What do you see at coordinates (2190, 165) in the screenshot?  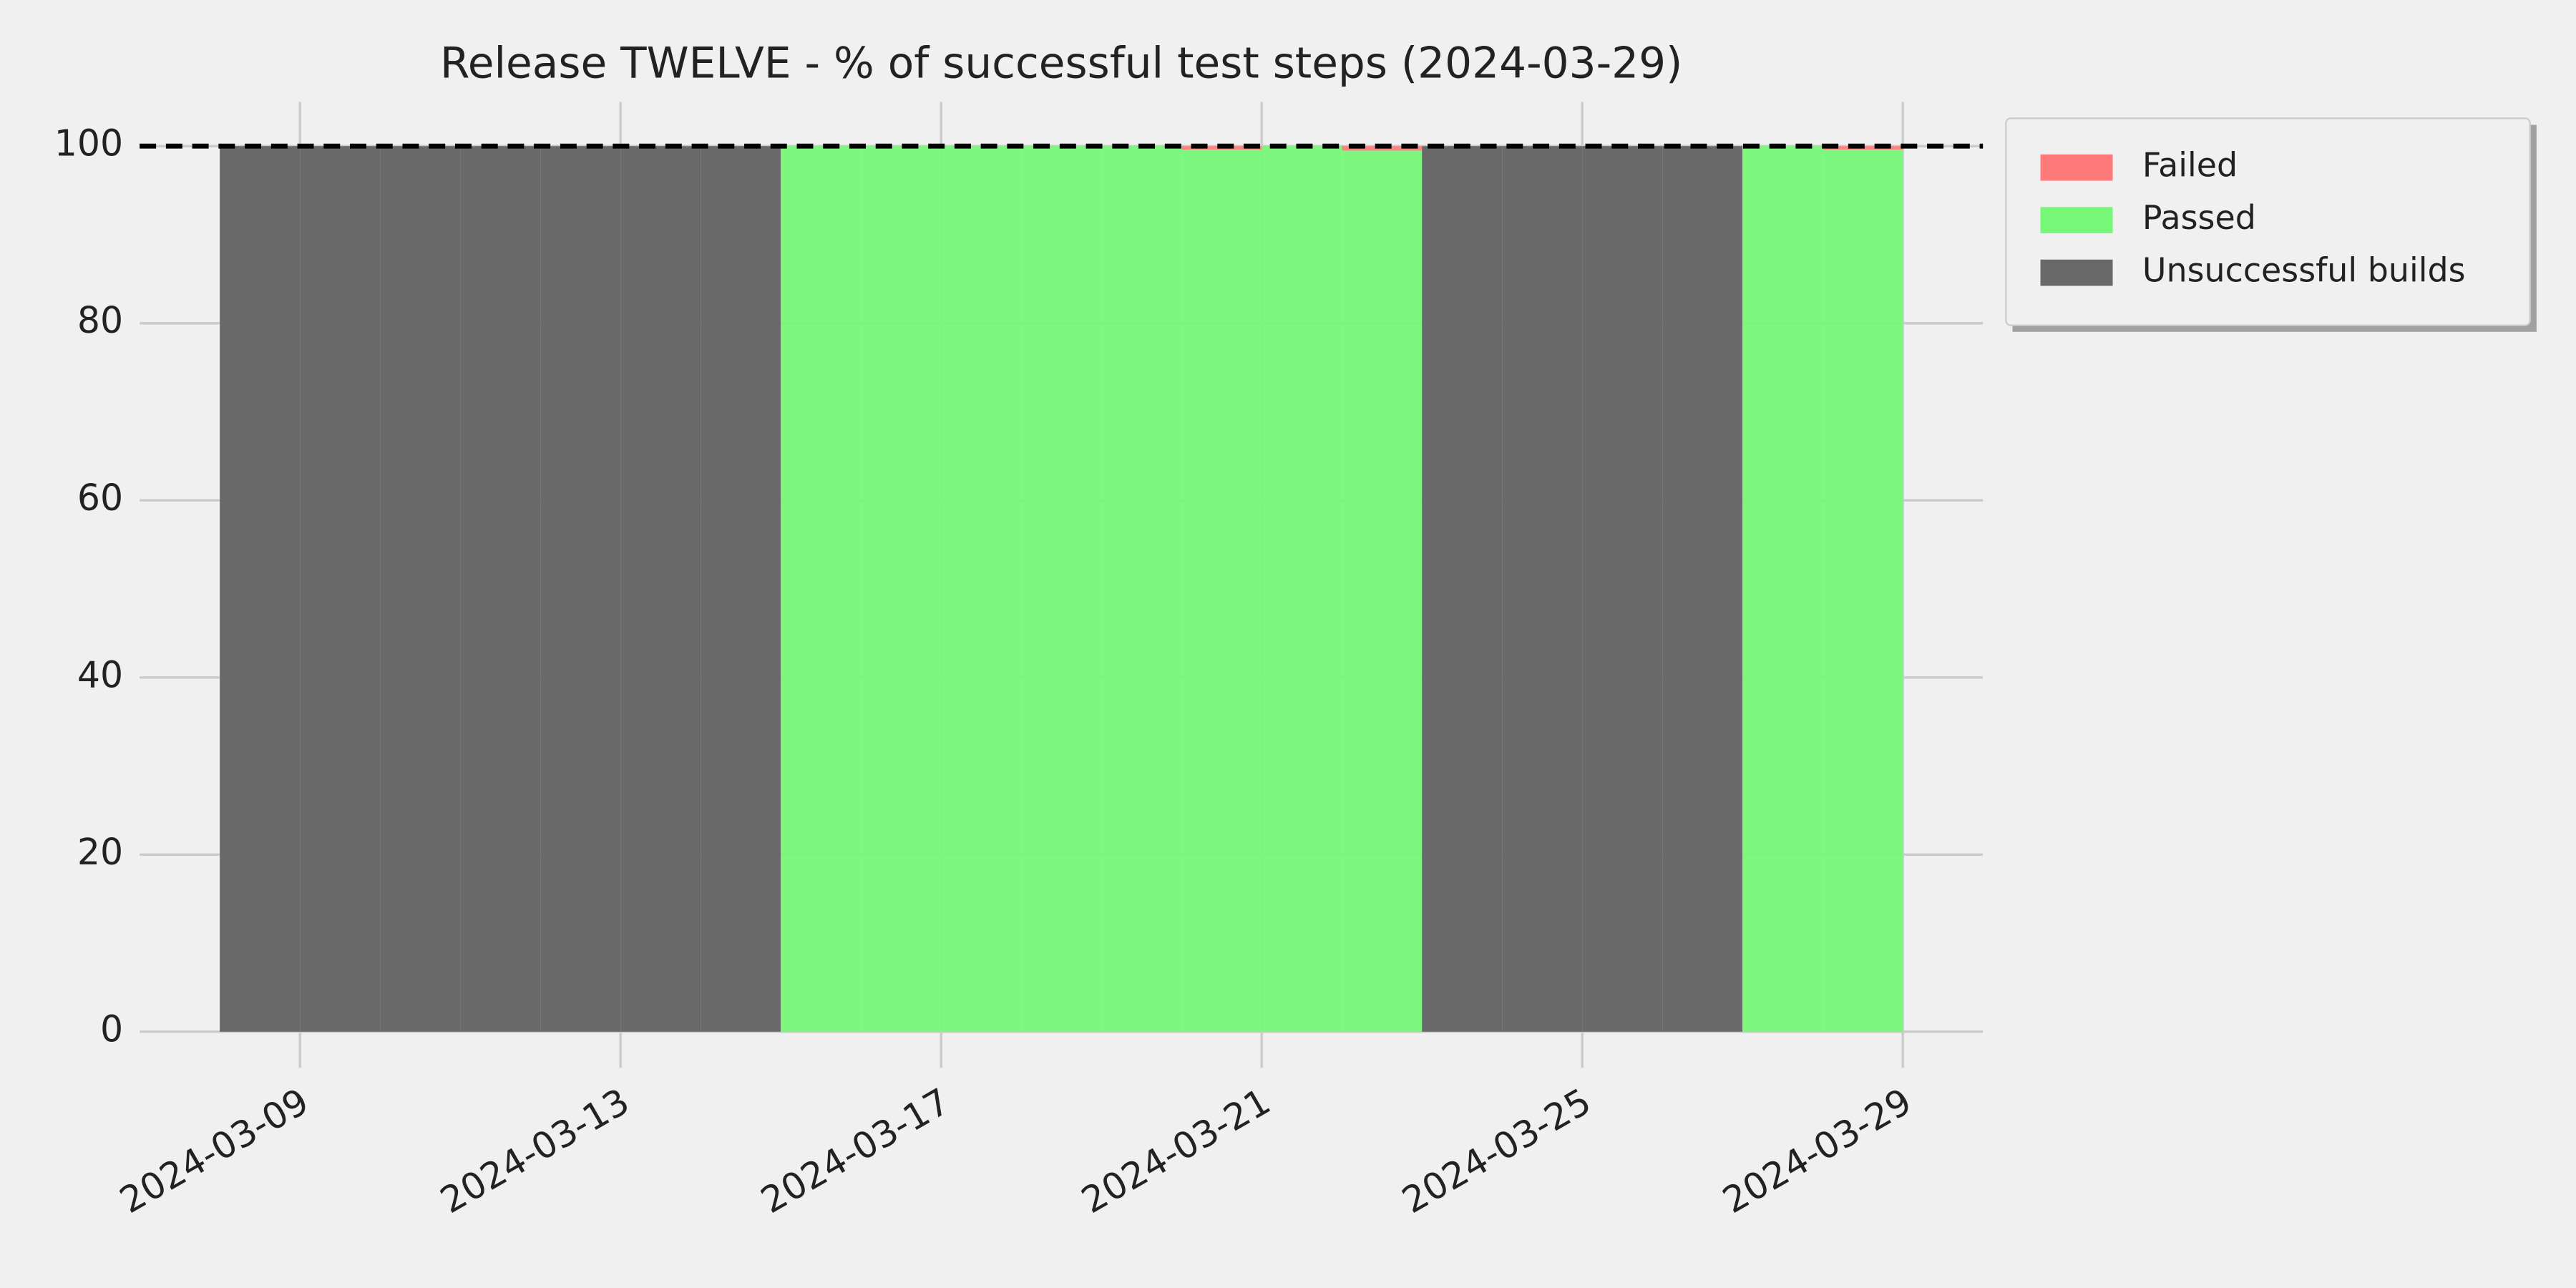 I see `legend-label: Failed` at bounding box center [2190, 165].